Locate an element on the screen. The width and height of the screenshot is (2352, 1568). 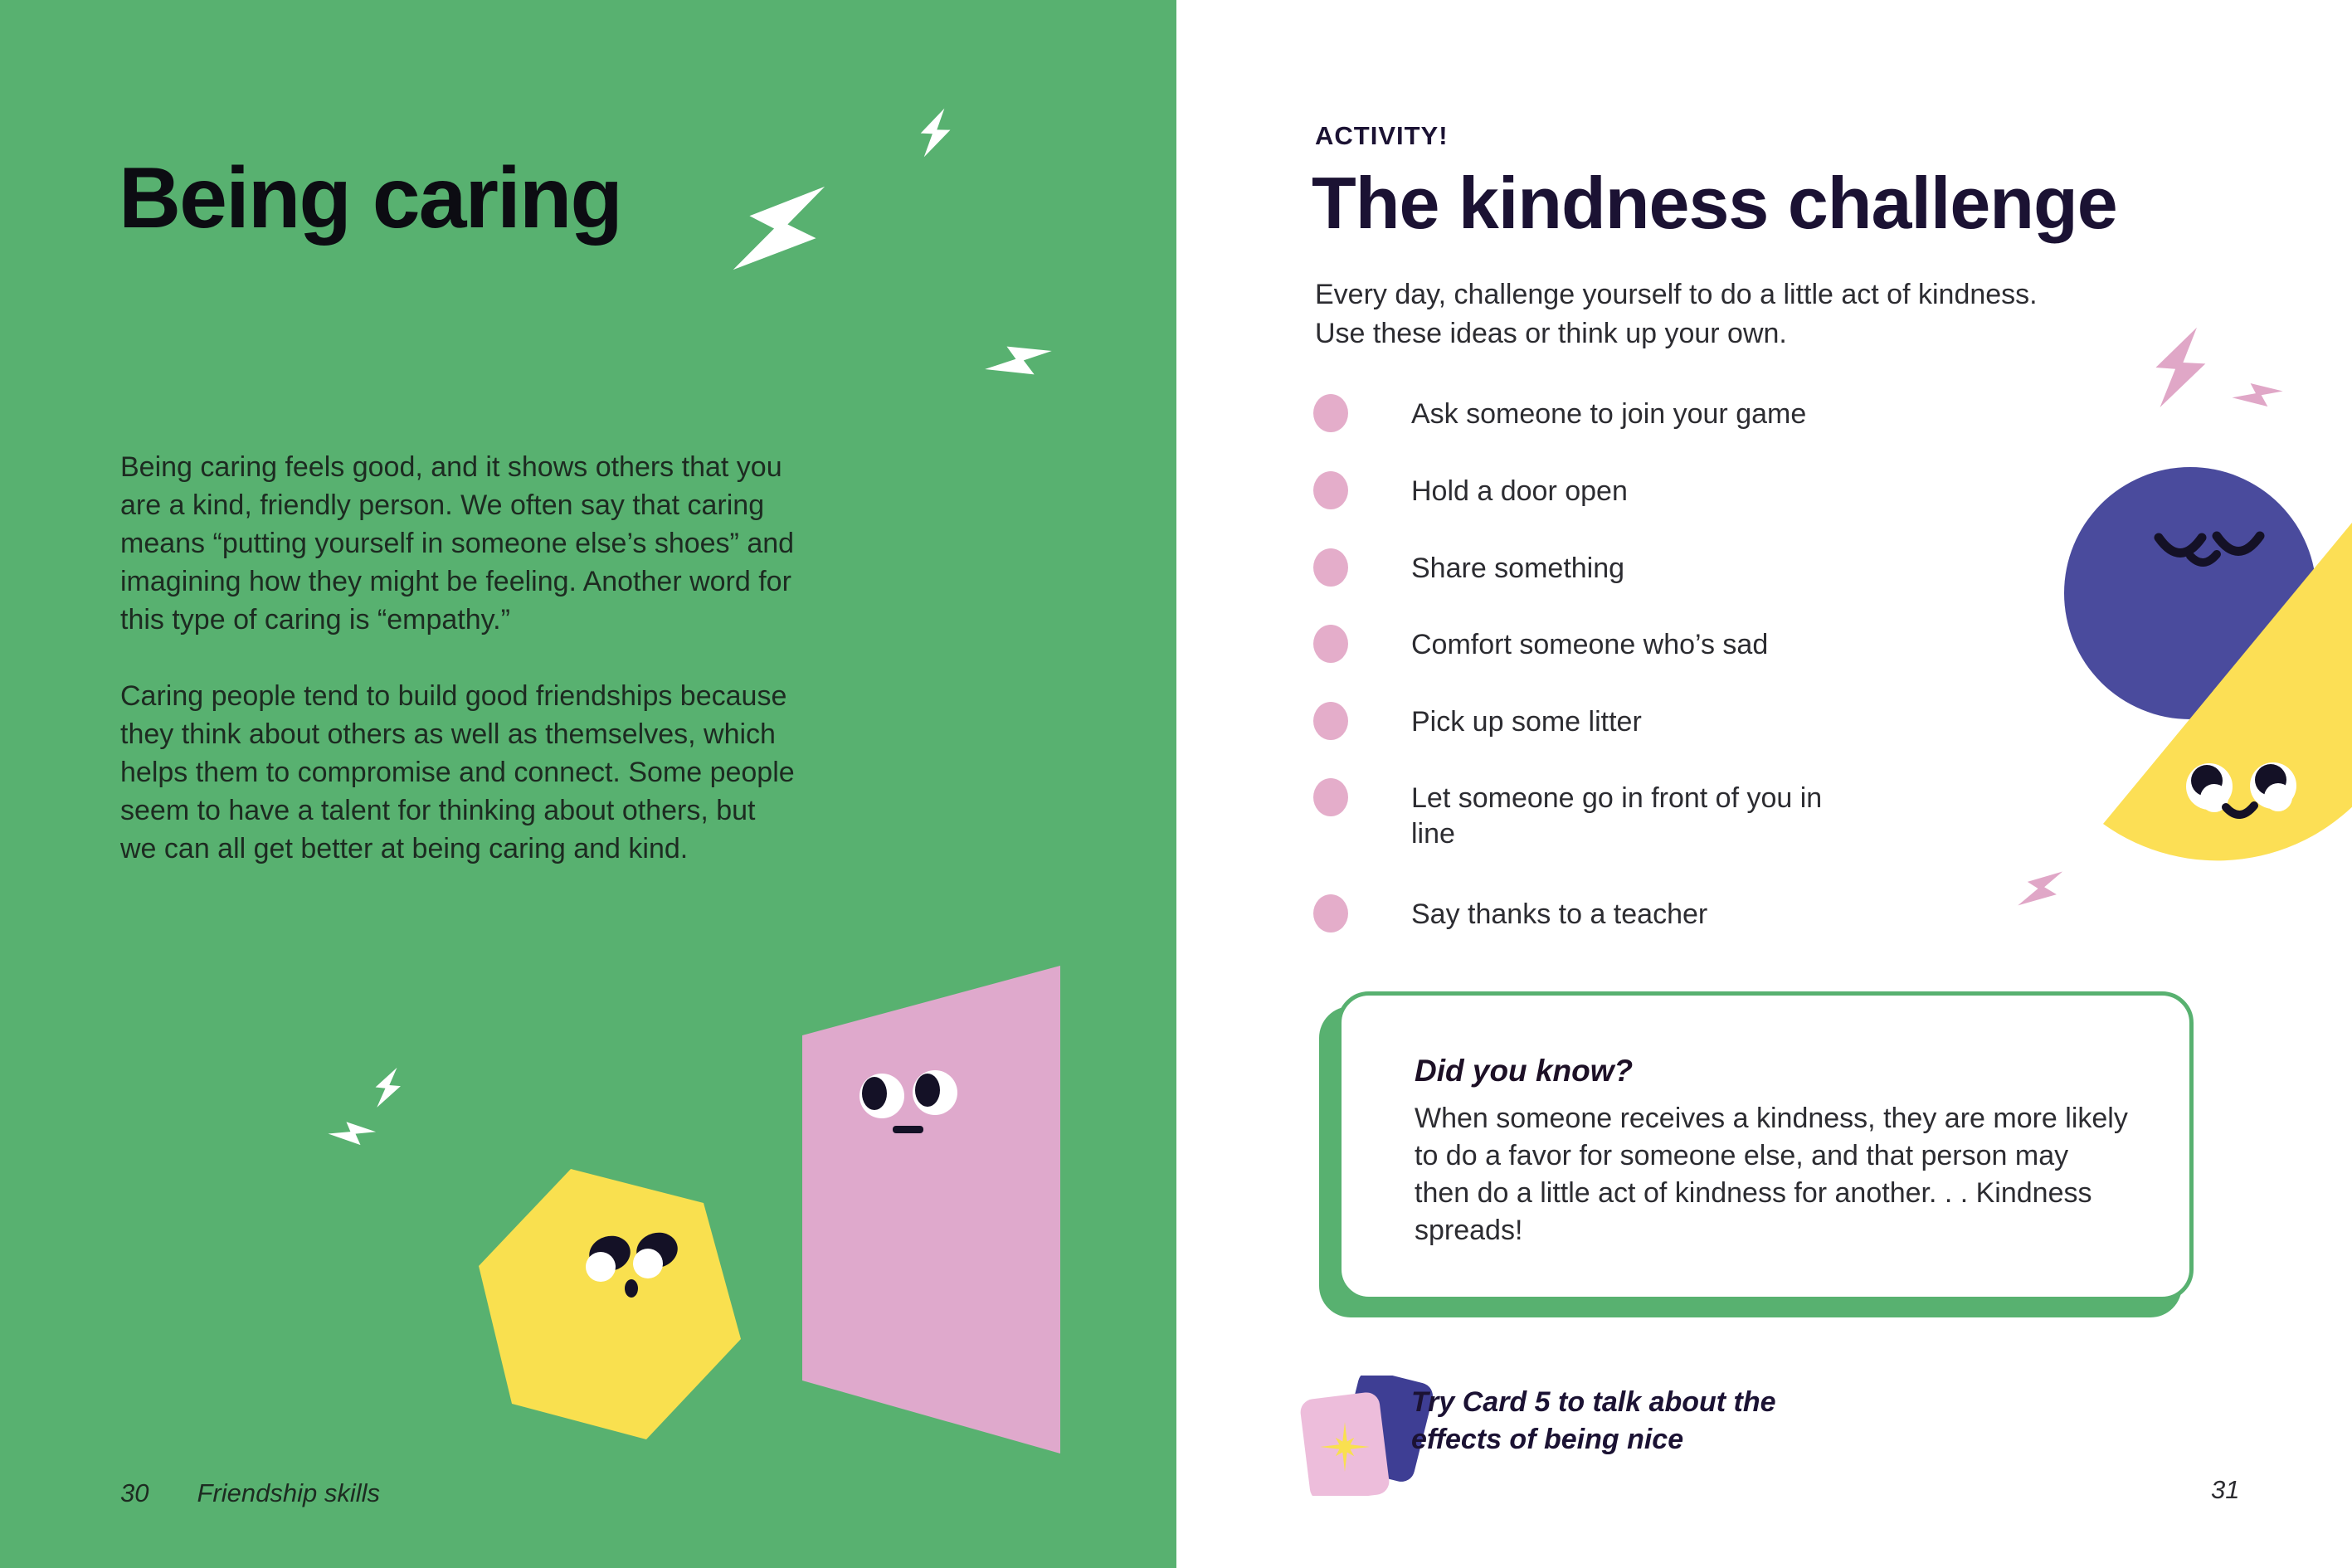
list-item-label: Let someone go in front of you in line is located at coordinates (1617, 816).